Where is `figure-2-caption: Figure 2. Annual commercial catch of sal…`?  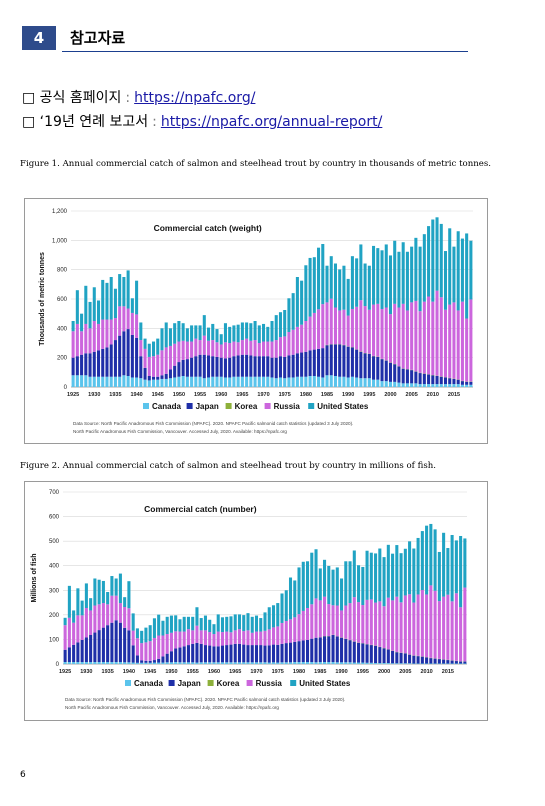
figure-2-caption: Figure 2. Annual commercial catch of sal… is located at coordinates (228, 466).